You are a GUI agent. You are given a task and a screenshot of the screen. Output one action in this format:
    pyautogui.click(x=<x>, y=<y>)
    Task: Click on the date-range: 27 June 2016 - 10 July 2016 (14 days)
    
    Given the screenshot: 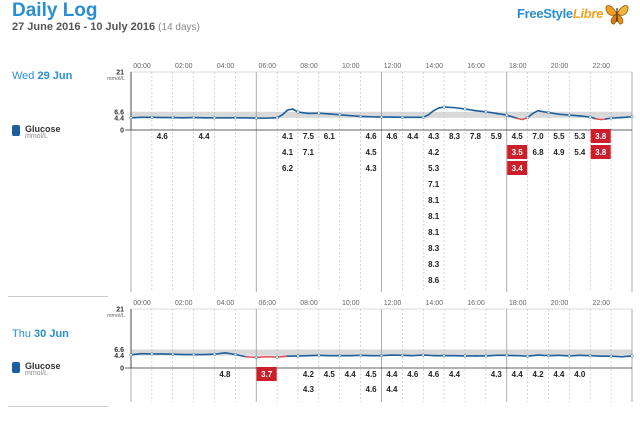 What is the action you would take?
    pyautogui.click(x=106, y=27)
    